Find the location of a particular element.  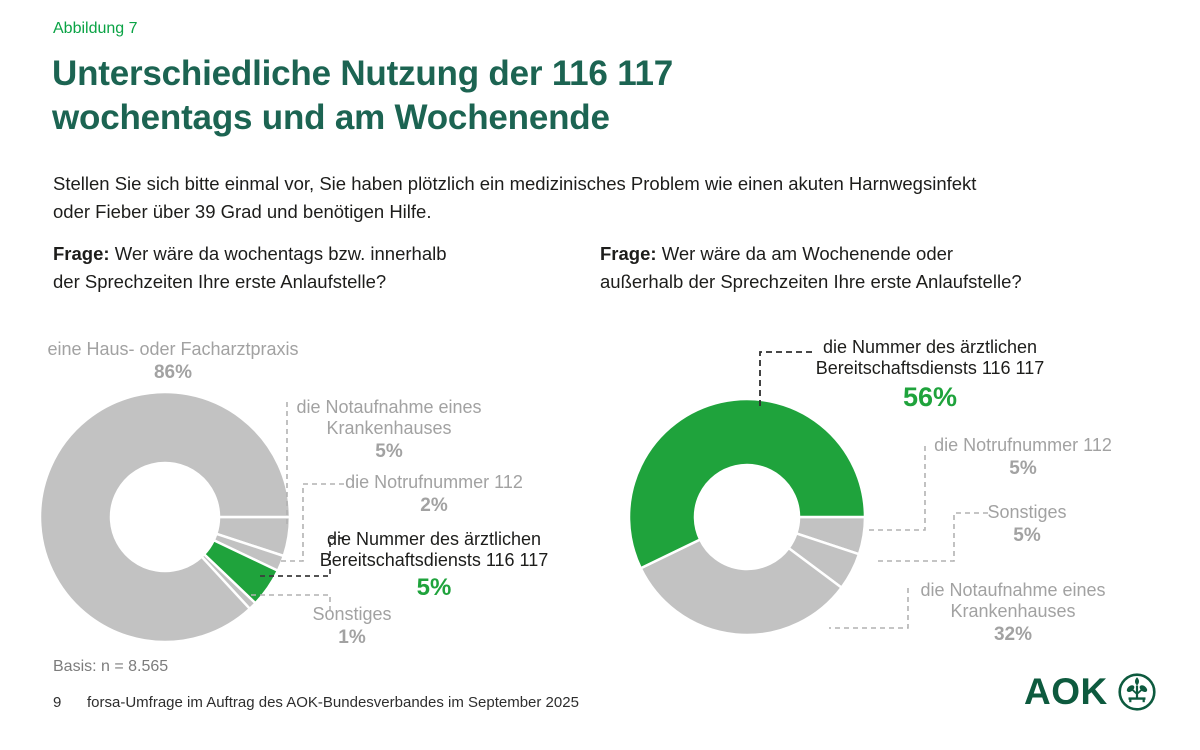

aok-logo: AOK is located at coordinates (1090, 692).